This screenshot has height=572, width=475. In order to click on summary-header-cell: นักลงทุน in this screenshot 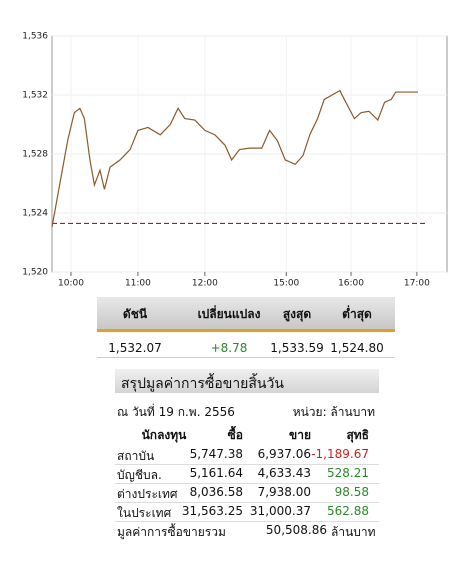, I will do `click(164, 435)`.